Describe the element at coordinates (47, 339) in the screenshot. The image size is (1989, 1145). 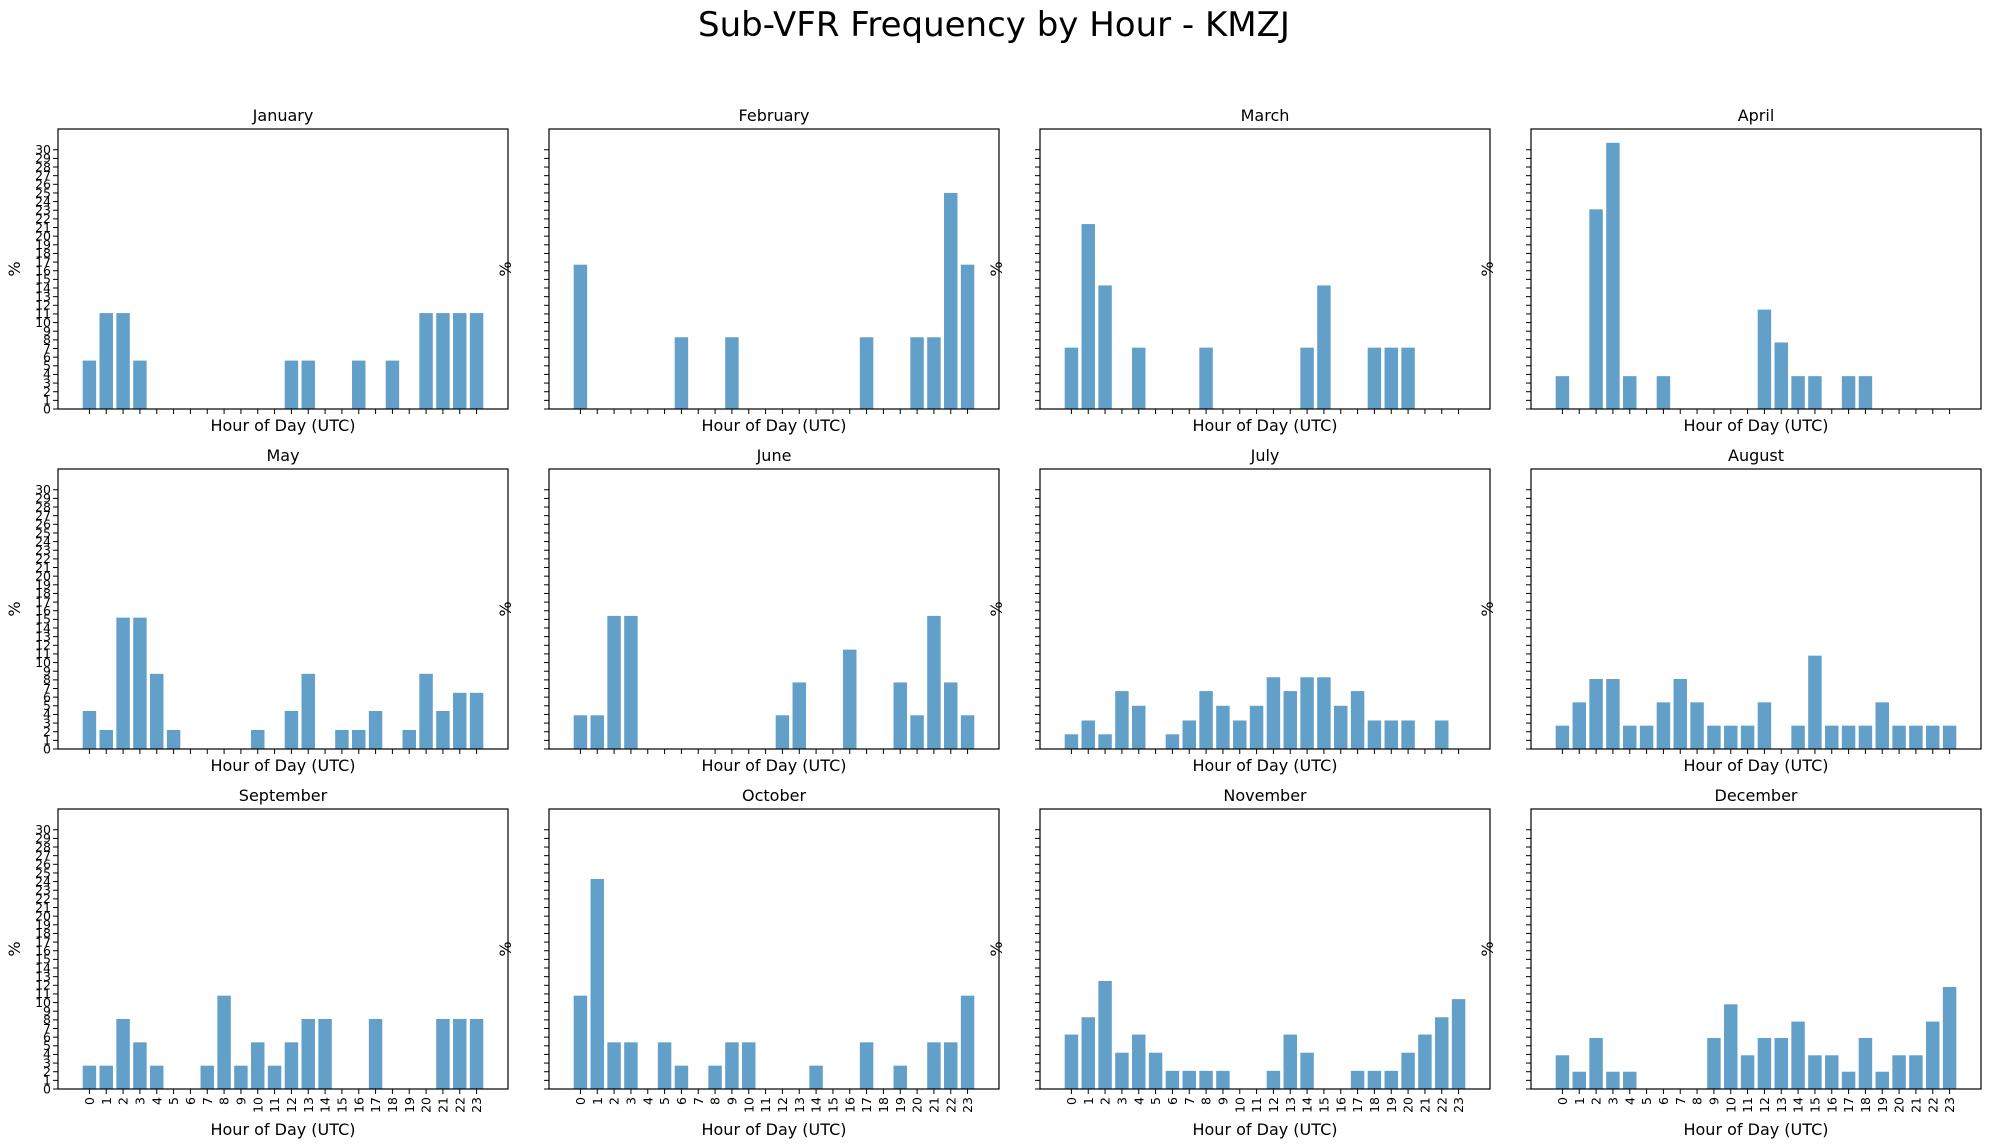
I see `y-tick-label: 8` at that location.